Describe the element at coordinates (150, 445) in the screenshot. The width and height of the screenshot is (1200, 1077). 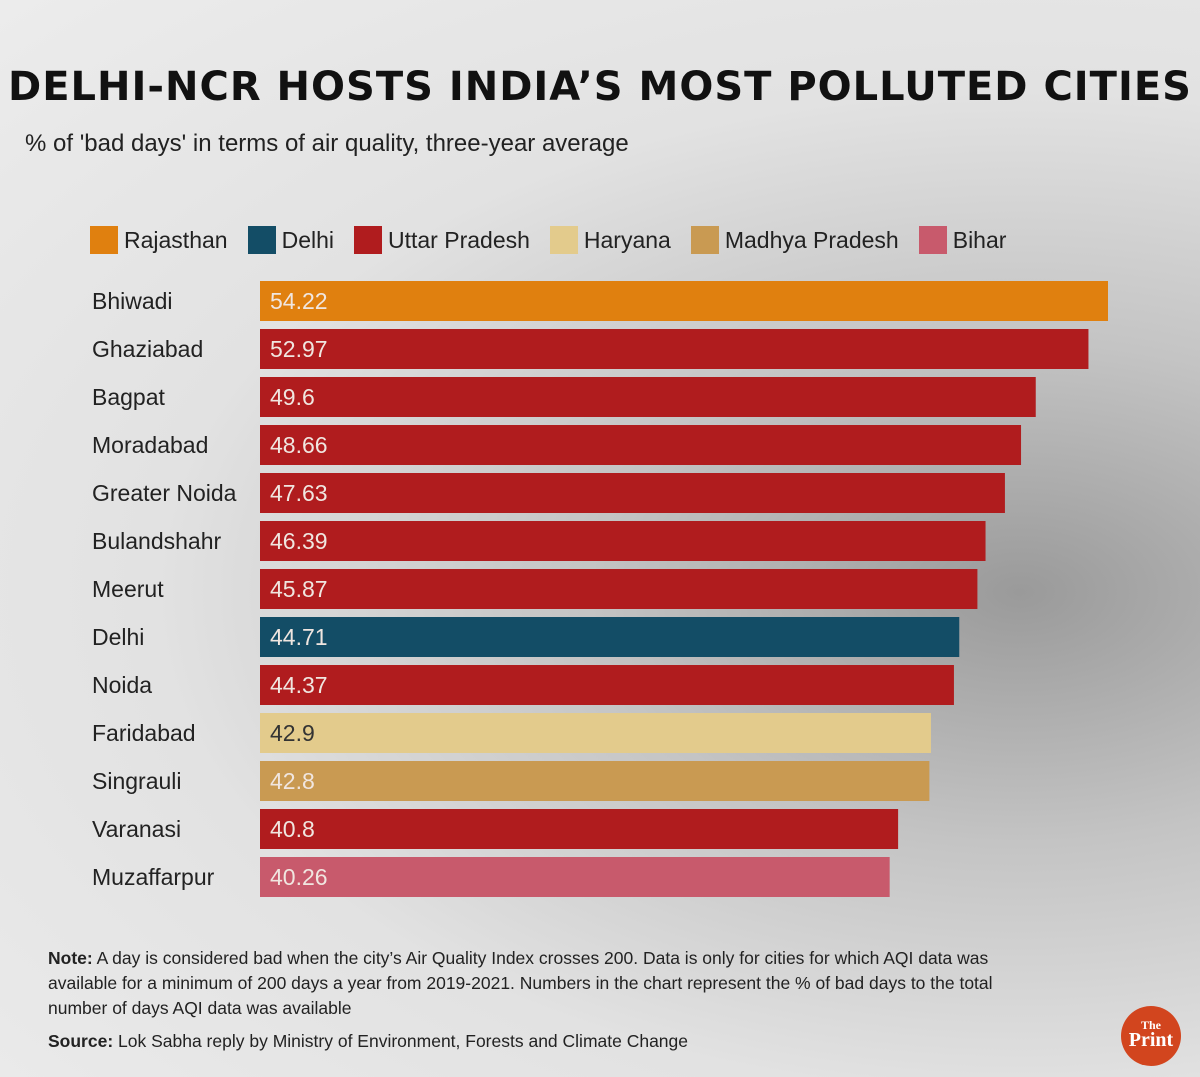
I see `category-label: Moradabad` at that location.